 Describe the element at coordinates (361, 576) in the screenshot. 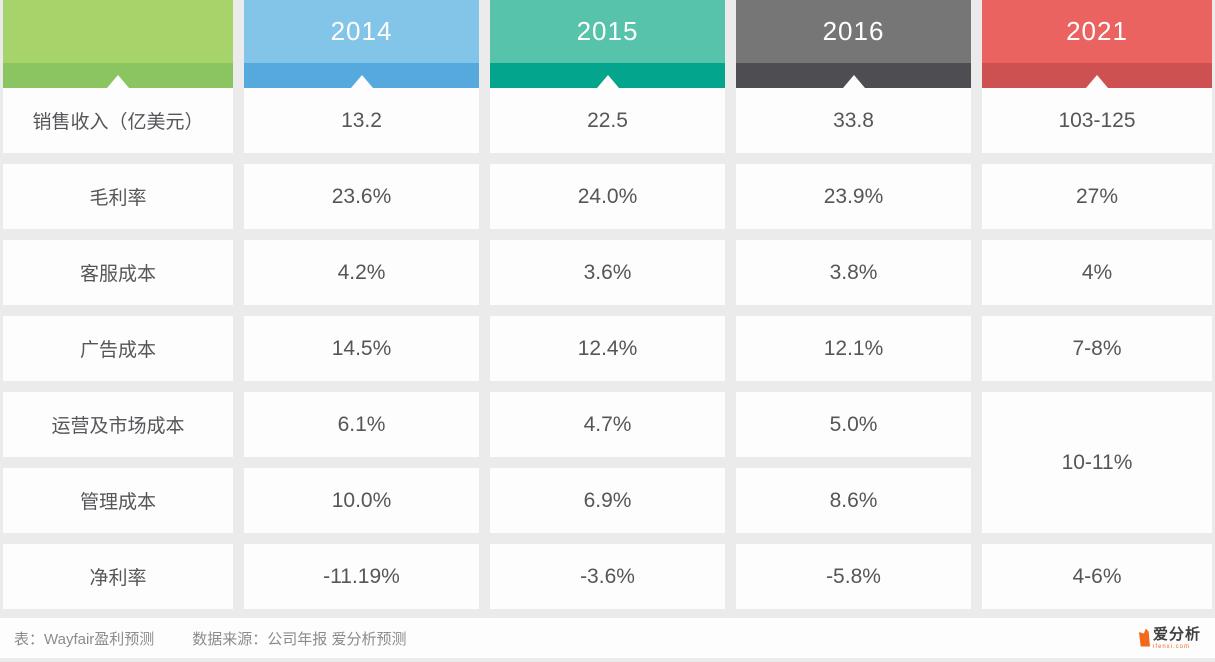

I see `value-cell: -11.19%` at that location.